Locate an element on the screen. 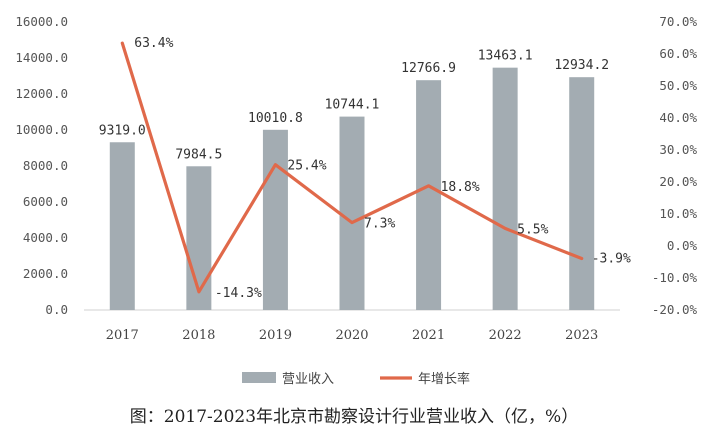 The width and height of the screenshot is (708, 440). y-right-tick-label: 10.0% is located at coordinates (678, 213).